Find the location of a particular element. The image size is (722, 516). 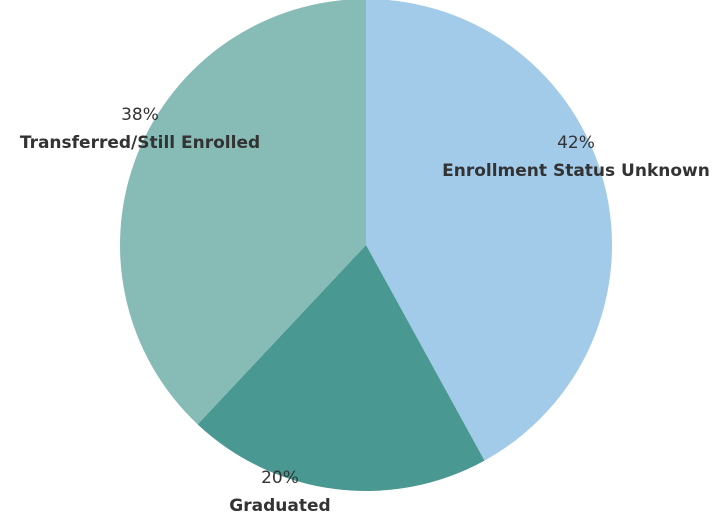

category-label: Enrollment Status Unknown is located at coordinates (576, 171).